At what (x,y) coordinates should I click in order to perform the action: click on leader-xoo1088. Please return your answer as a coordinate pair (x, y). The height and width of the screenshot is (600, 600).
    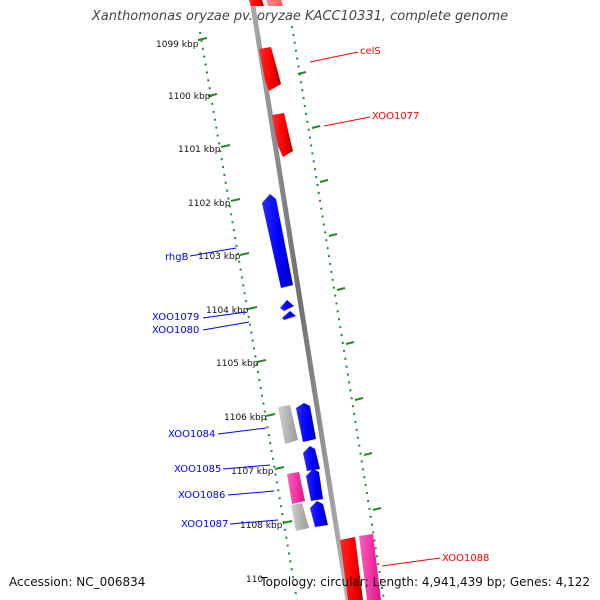
    Looking at the image, I should click on (411, 562).